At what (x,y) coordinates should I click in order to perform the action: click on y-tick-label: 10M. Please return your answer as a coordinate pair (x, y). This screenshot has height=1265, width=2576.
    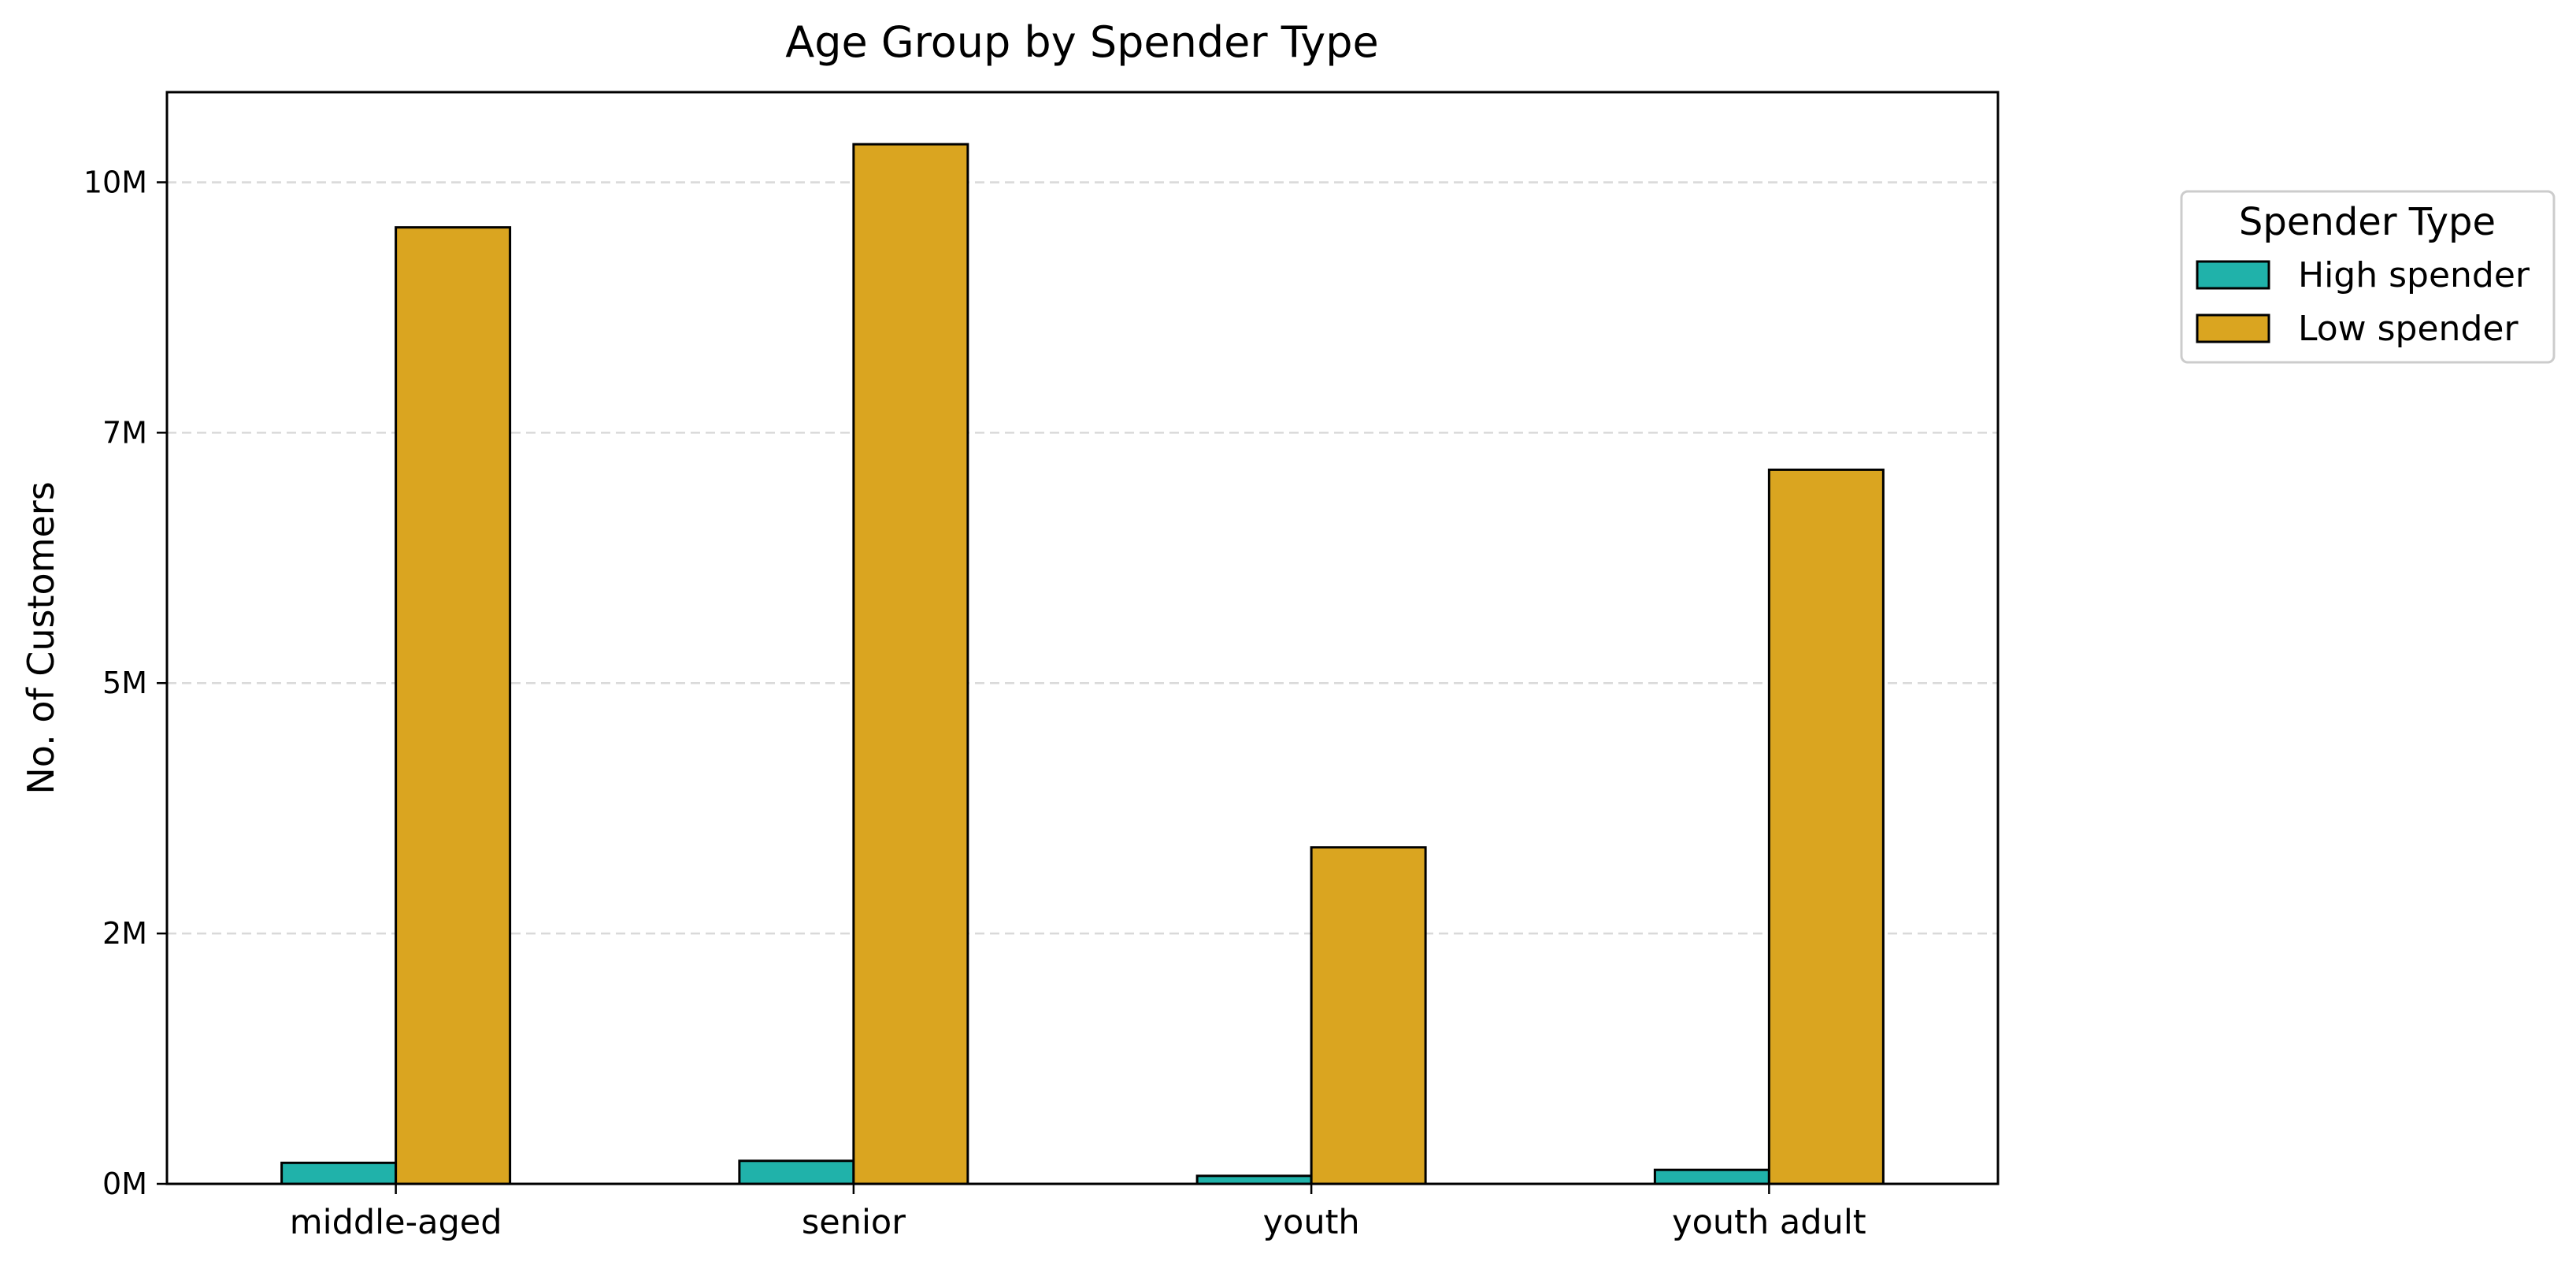
    Looking at the image, I should click on (115, 182).